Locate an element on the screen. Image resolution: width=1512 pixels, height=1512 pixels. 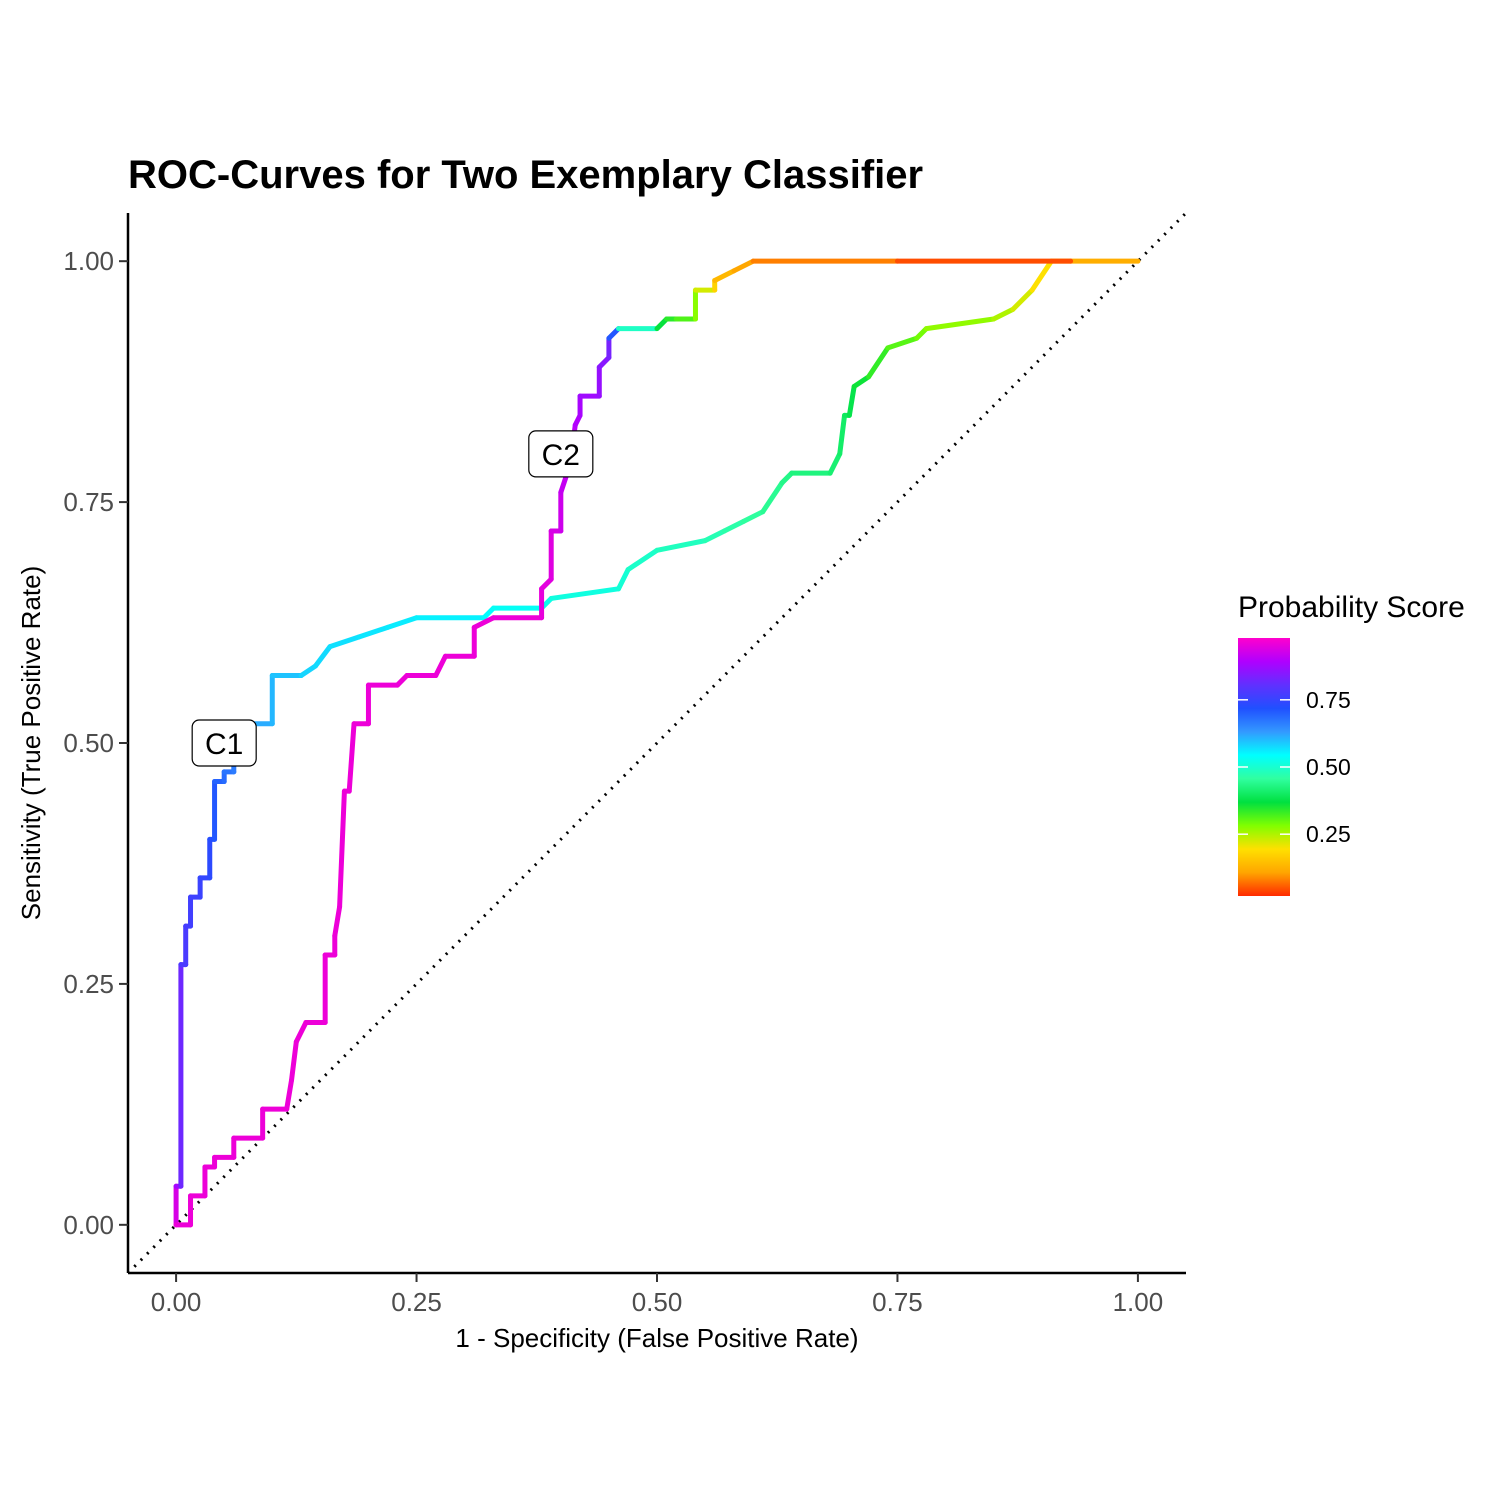
y-axis-title: Sensitivity (True Positive Rate) is located at coordinates (31, 743).